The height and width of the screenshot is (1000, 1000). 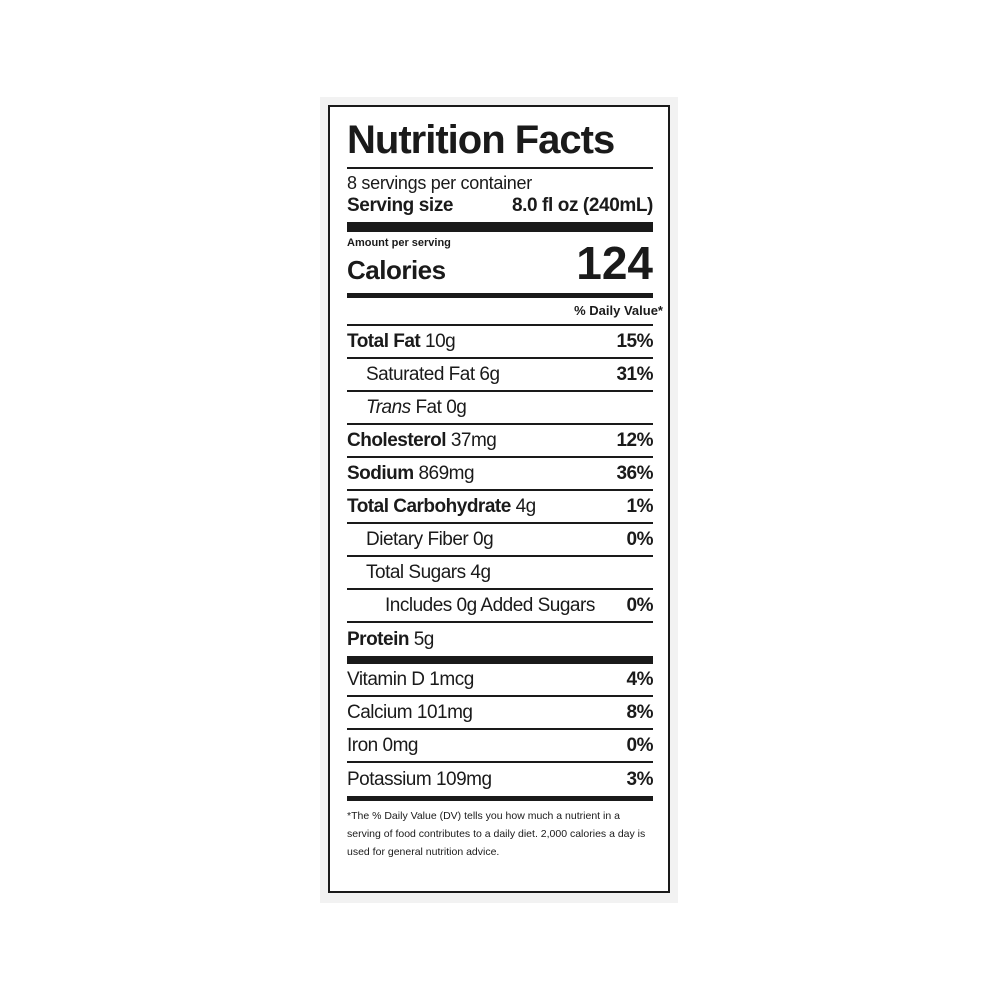 I want to click on daily-value: 15%, so click(x=634, y=341).